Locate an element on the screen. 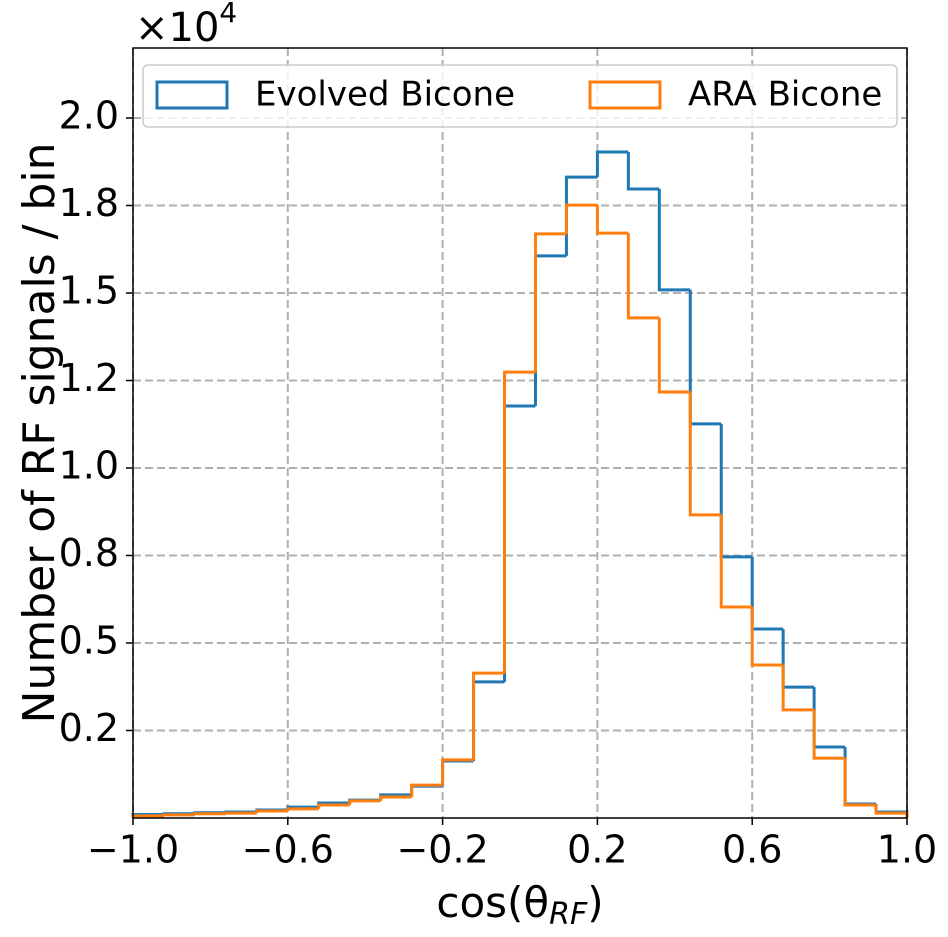 The width and height of the screenshot is (948, 937). offset-exponent: 4 is located at coordinates (228, 14).